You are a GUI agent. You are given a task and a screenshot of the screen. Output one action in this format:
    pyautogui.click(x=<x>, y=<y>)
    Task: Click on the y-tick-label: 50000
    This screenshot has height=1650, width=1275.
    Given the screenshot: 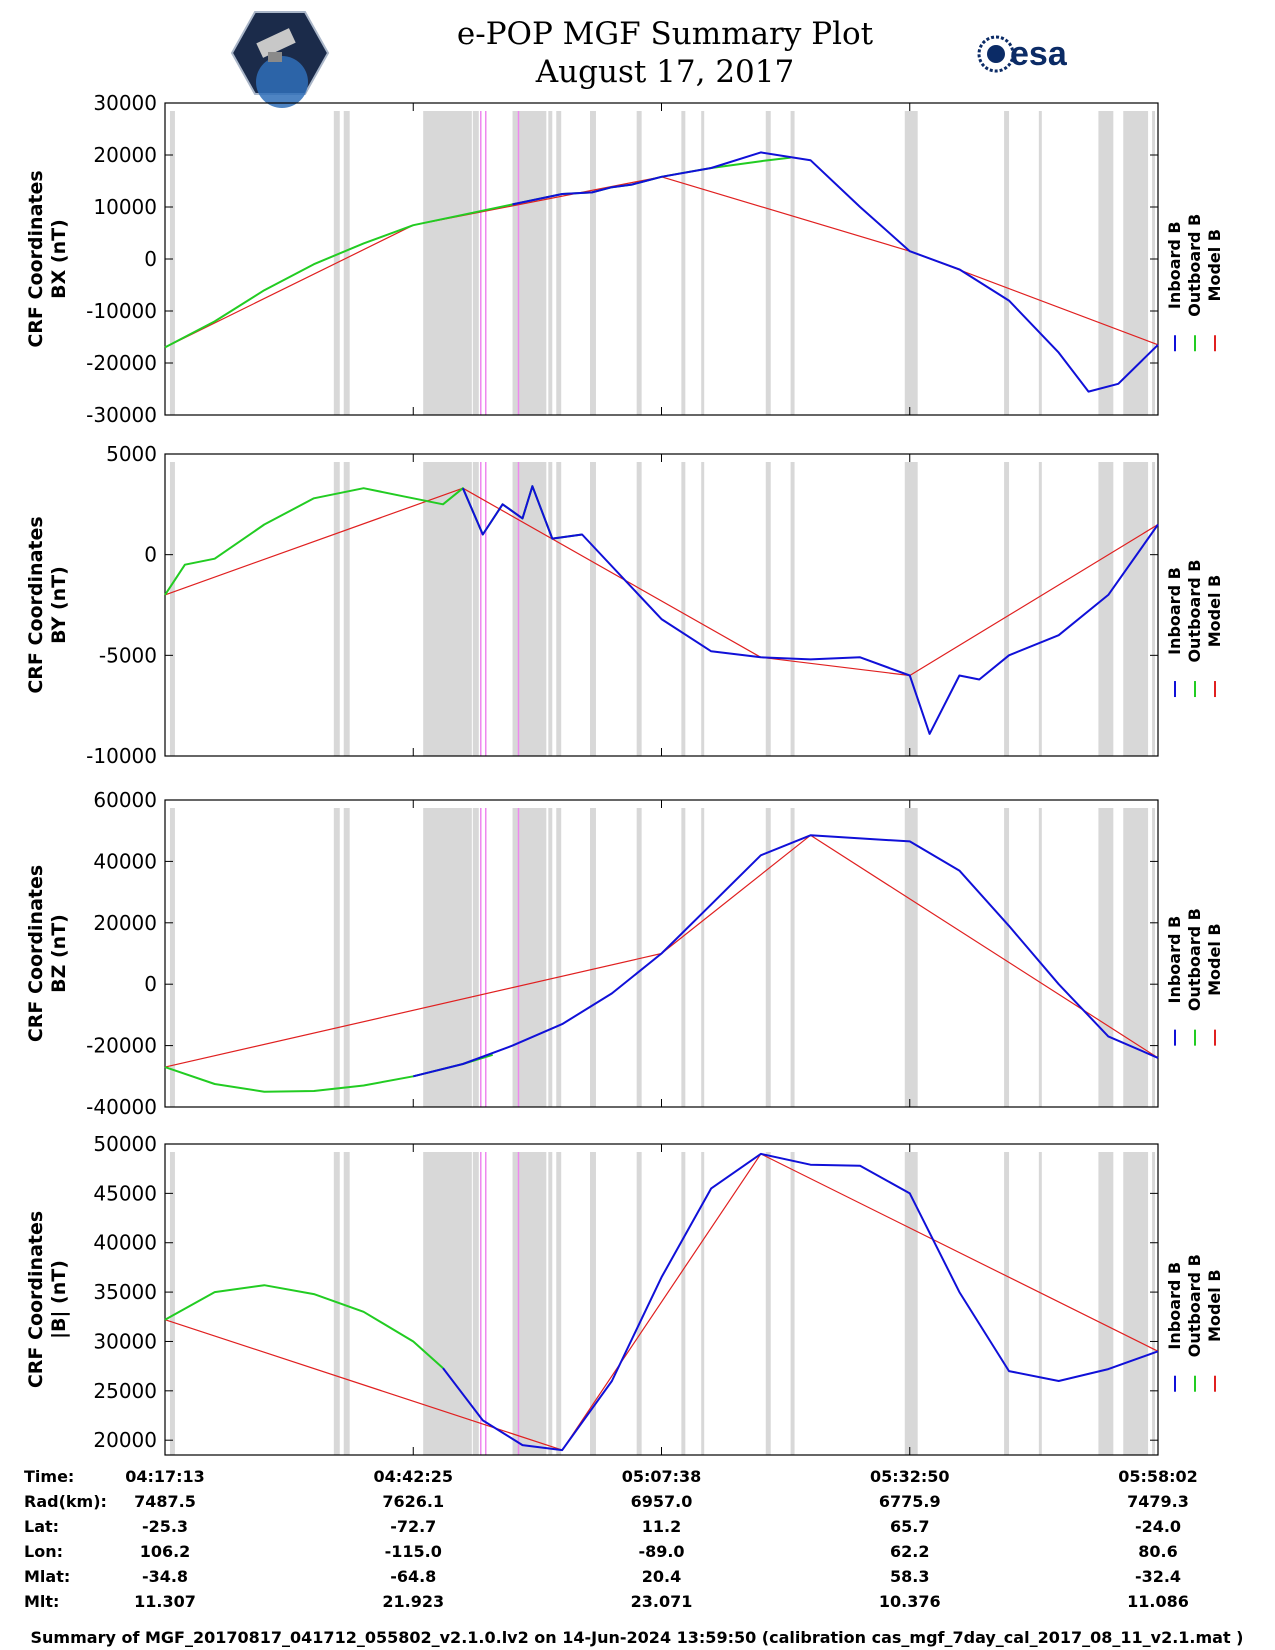 What is the action you would take?
    pyautogui.click(x=125, y=1144)
    